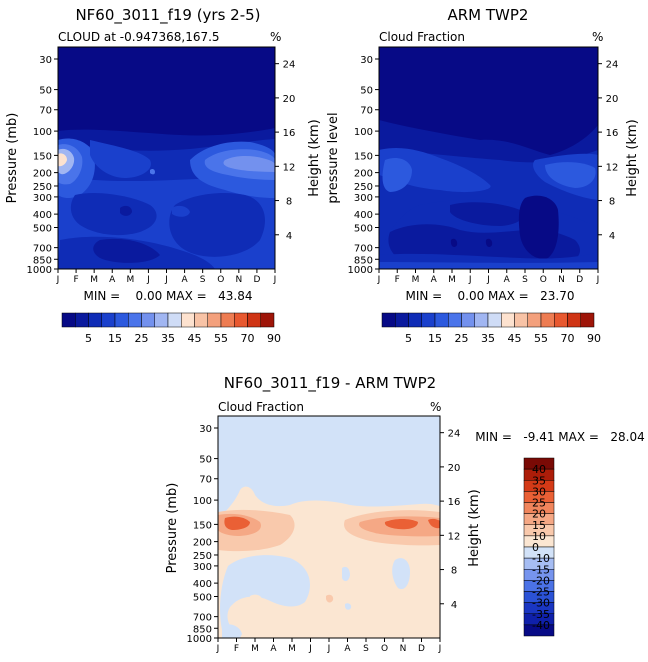  Describe the element at coordinates (142, 338) in the screenshot. I see `colorbar-label: 25` at that location.